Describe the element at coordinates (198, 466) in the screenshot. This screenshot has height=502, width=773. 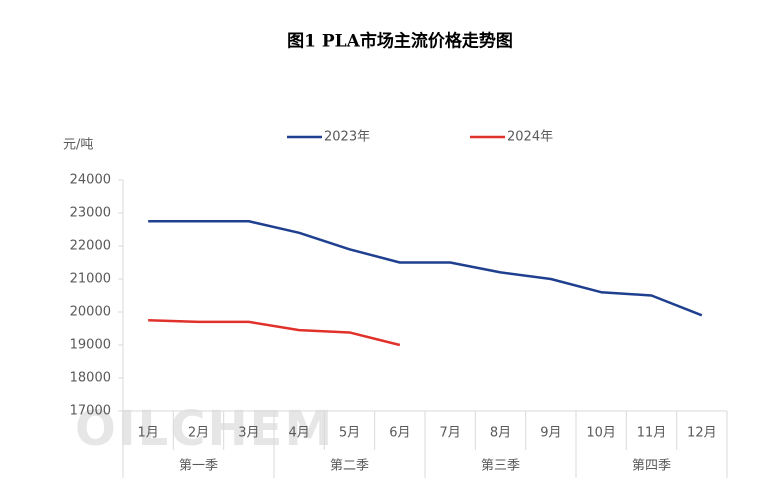
I see `group-label: 第一季` at that location.